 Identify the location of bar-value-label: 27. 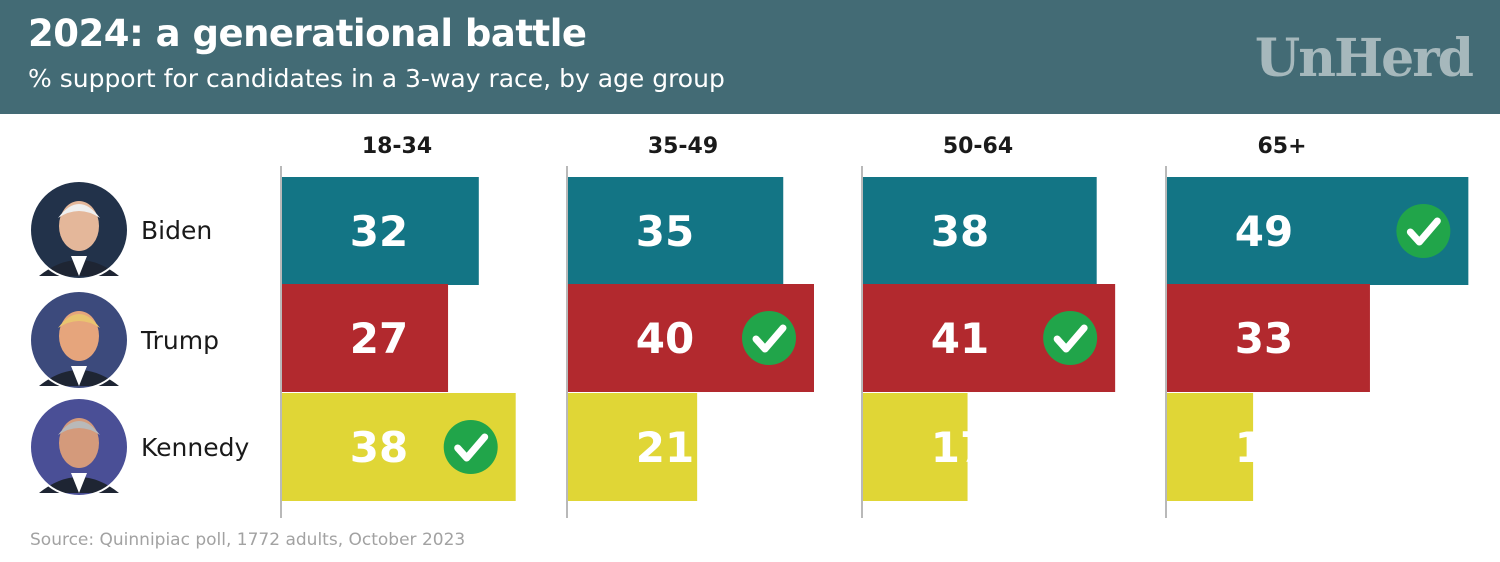
(379, 338).